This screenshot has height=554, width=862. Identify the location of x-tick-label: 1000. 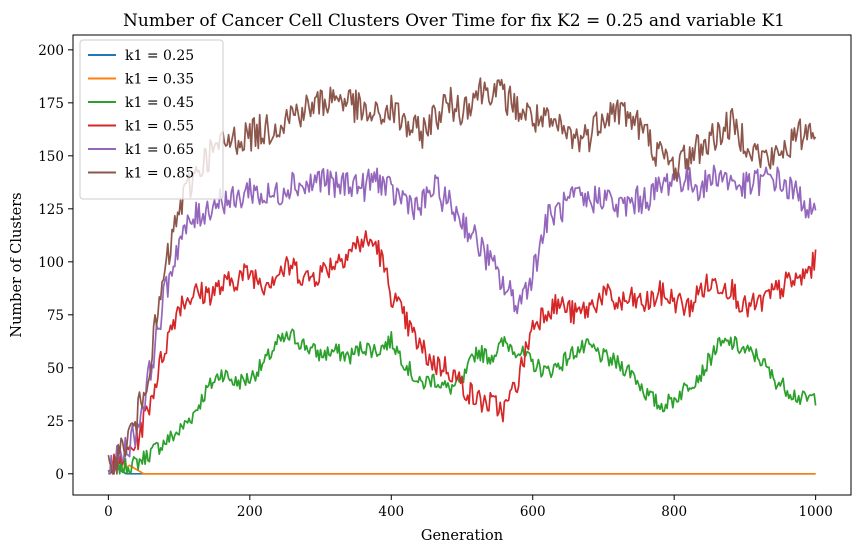
(815, 512).